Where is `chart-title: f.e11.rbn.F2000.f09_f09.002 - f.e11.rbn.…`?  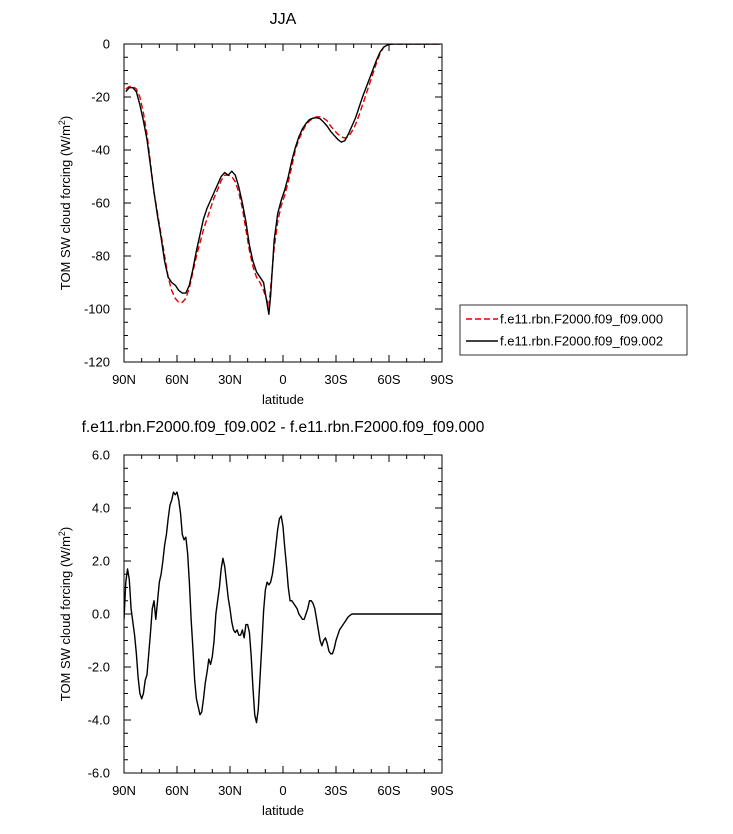 chart-title: f.e11.rbn.F2000.f09_f09.002 - f.e11.rbn.… is located at coordinates (283, 427).